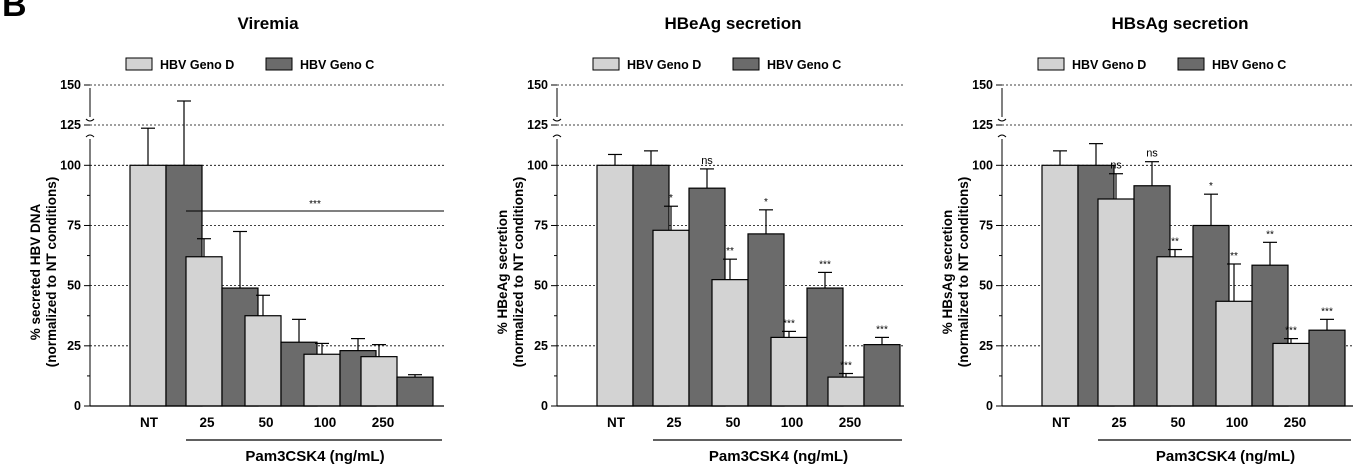  What do you see at coordinates (733, 23) in the screenshot?
I see `chart-title: HBeAg secretion` at bounding box center [733, 23].